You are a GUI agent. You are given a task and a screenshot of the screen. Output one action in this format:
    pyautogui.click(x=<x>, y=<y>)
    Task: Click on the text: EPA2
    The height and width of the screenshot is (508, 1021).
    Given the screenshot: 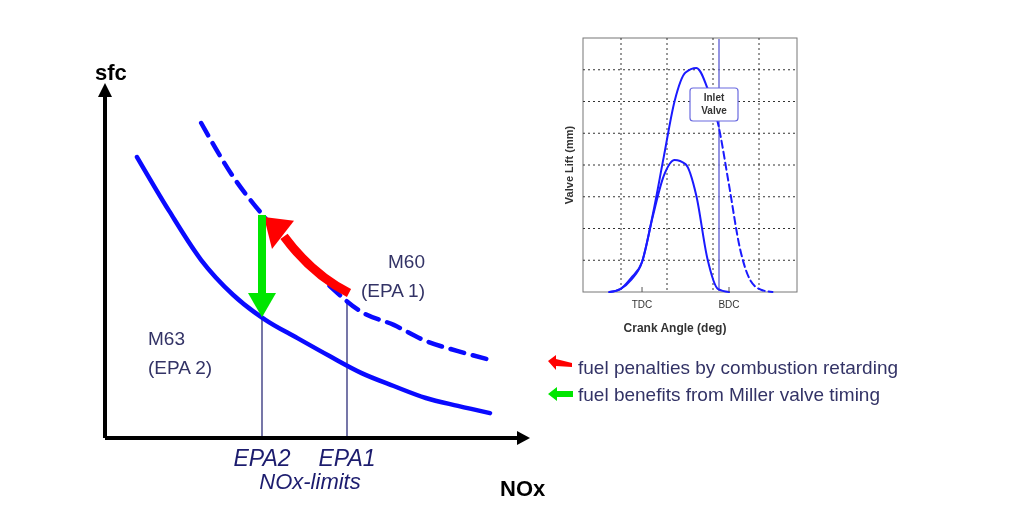 What is the action you would take?
    pyautogui.click(x=262, y=458)
    